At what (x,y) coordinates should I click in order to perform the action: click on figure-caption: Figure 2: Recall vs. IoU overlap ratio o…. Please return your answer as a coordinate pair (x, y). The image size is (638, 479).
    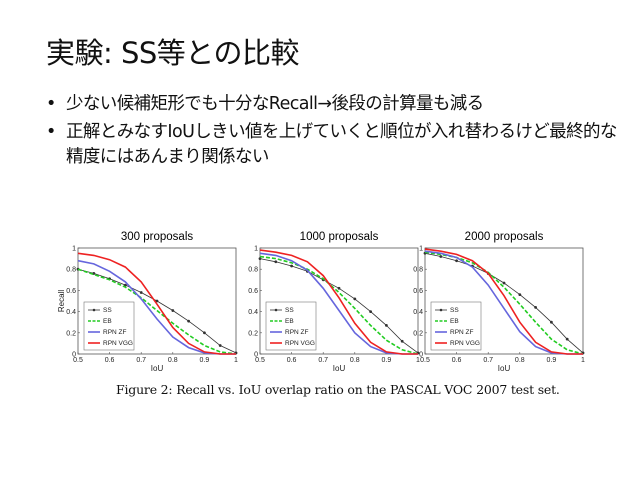
    Looking at the image, I should click on (338, 389).